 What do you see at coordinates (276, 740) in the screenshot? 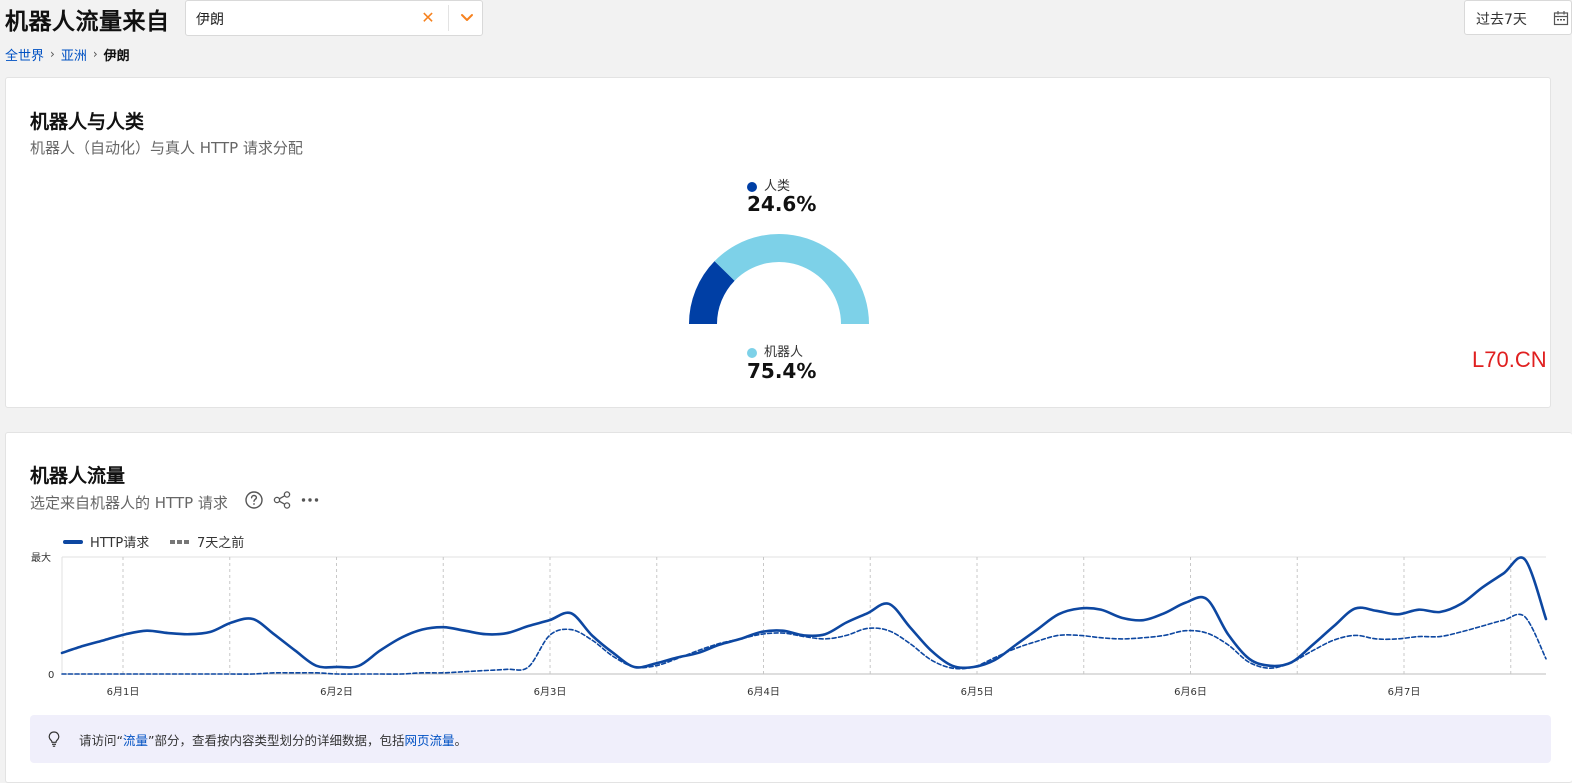
I see `tip-mid: ”部分，查看按内容类型划分的详细数据，包括` at bounding box center [276, 740].